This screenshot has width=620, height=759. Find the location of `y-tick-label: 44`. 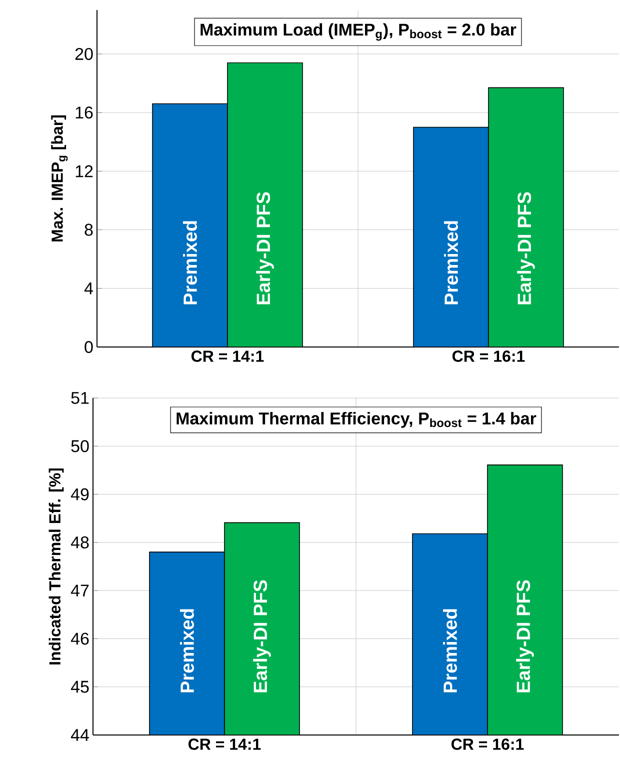

y-tick-label: 44 is located at coordinates (79, 735).